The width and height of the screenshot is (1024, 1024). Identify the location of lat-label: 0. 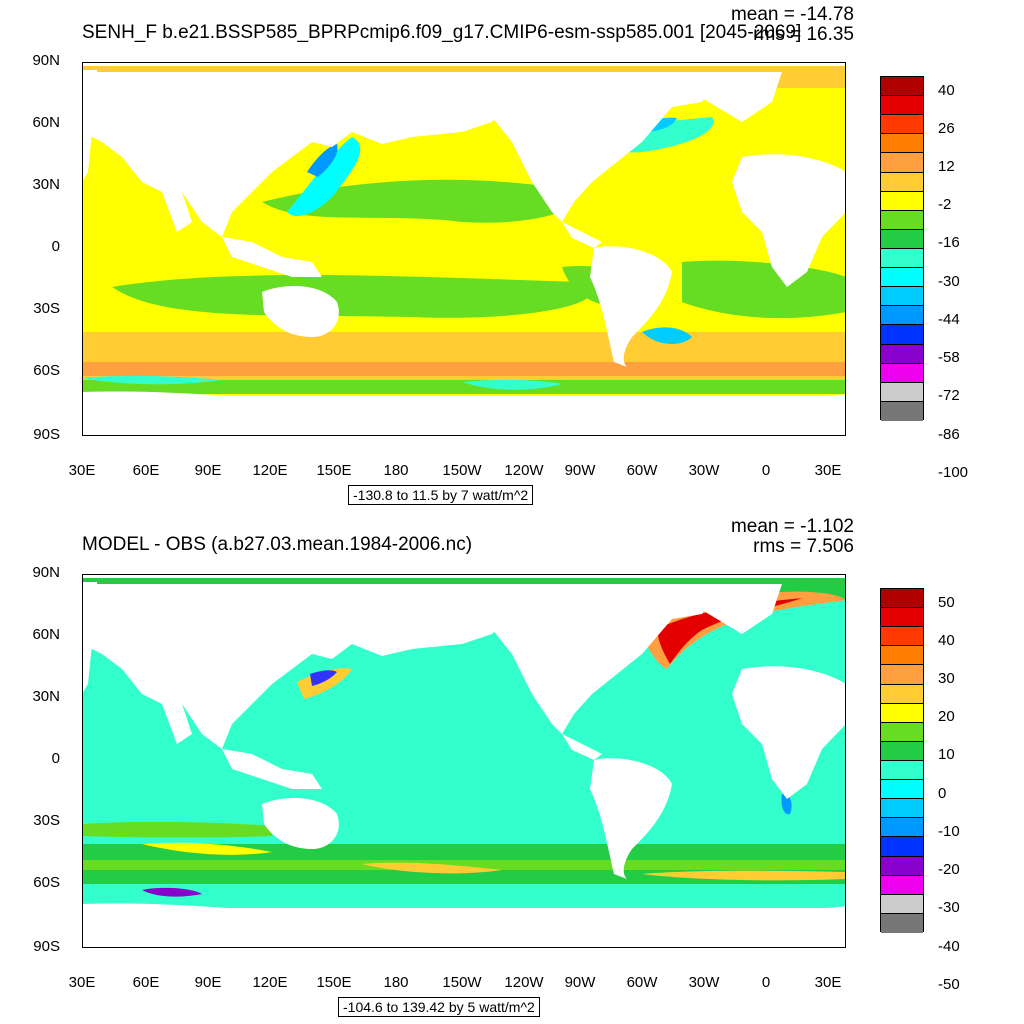
(55, 758).